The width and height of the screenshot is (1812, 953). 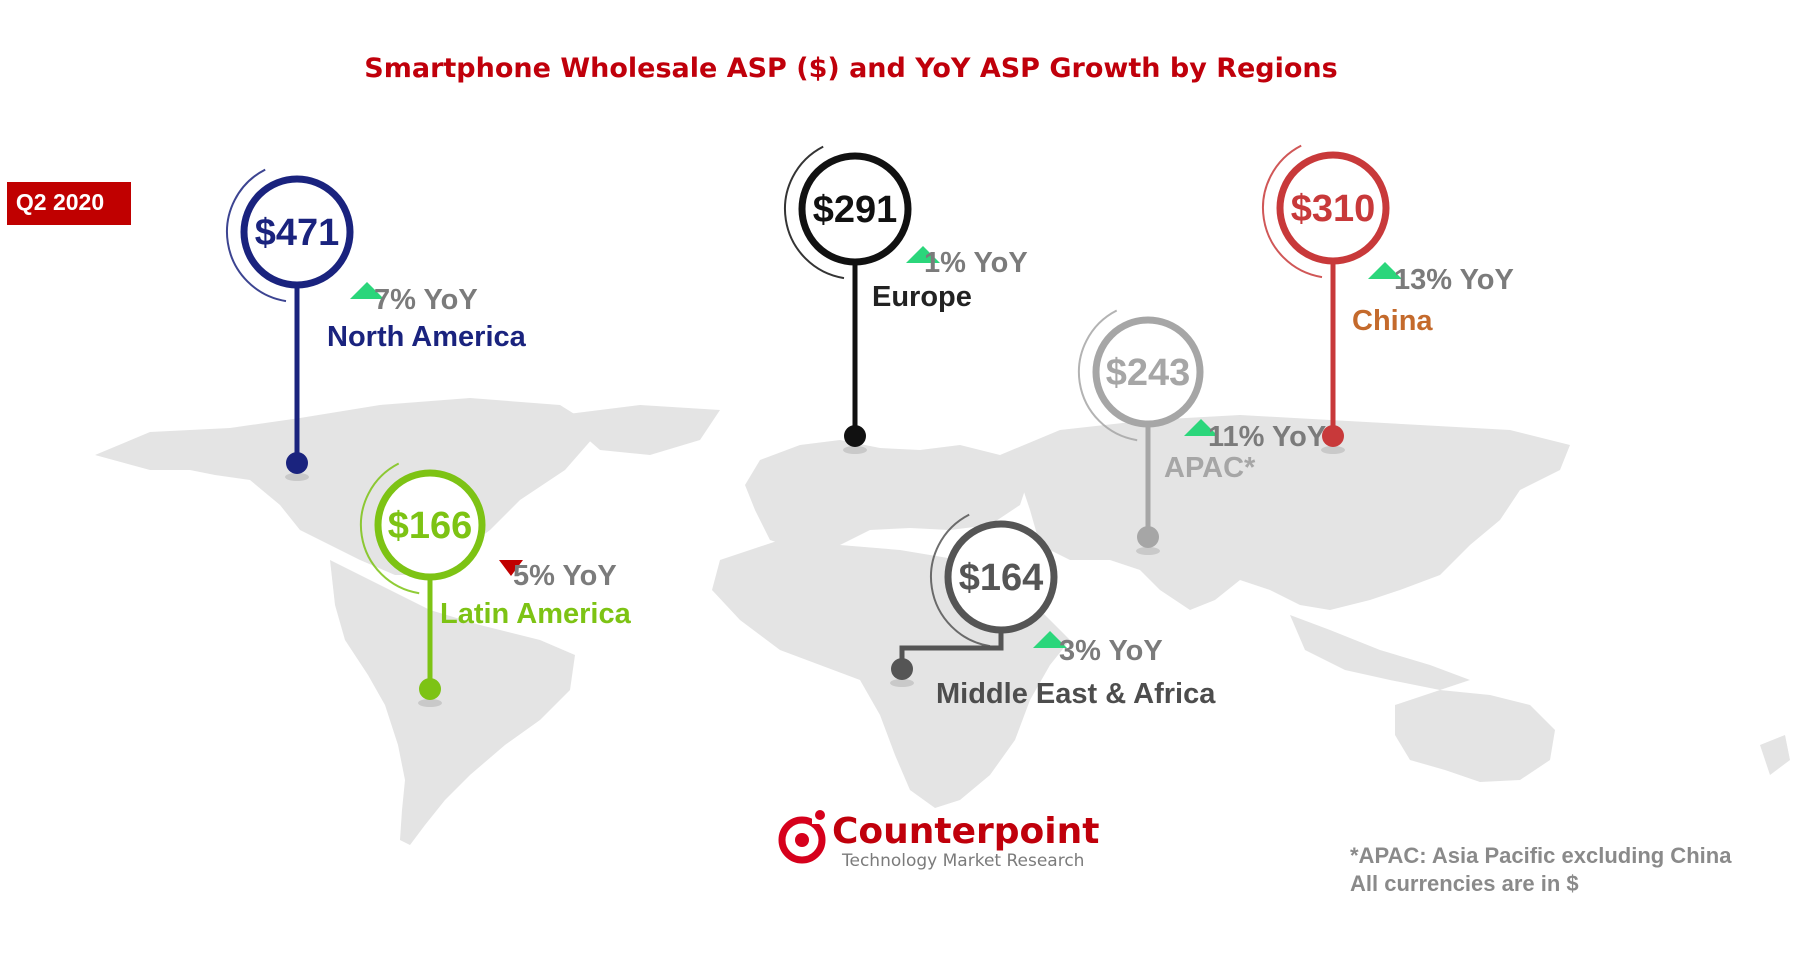 What do you see at coordinates (1385, 270) in the screenshot?
I see `up-arrow-icon-china` at bounding box center [1385, 270].